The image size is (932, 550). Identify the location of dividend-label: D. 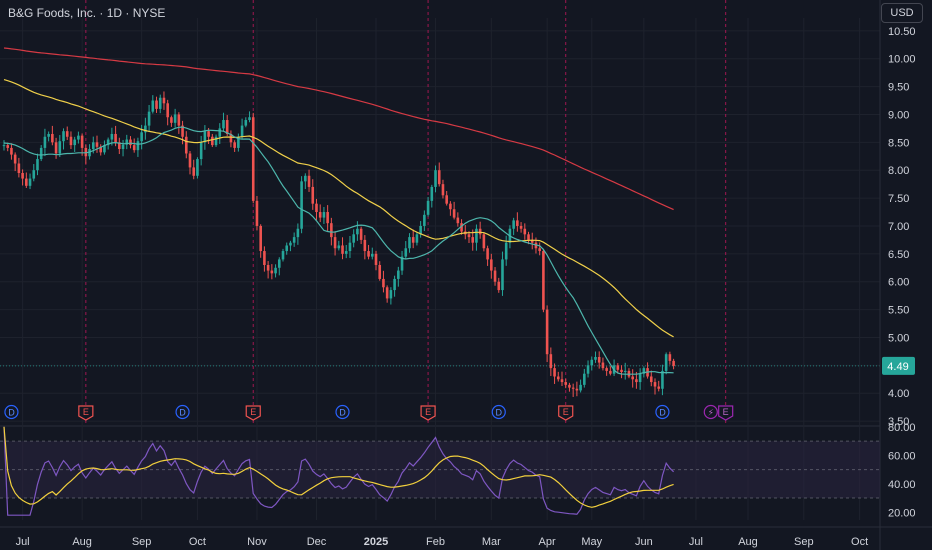
(182, 413).